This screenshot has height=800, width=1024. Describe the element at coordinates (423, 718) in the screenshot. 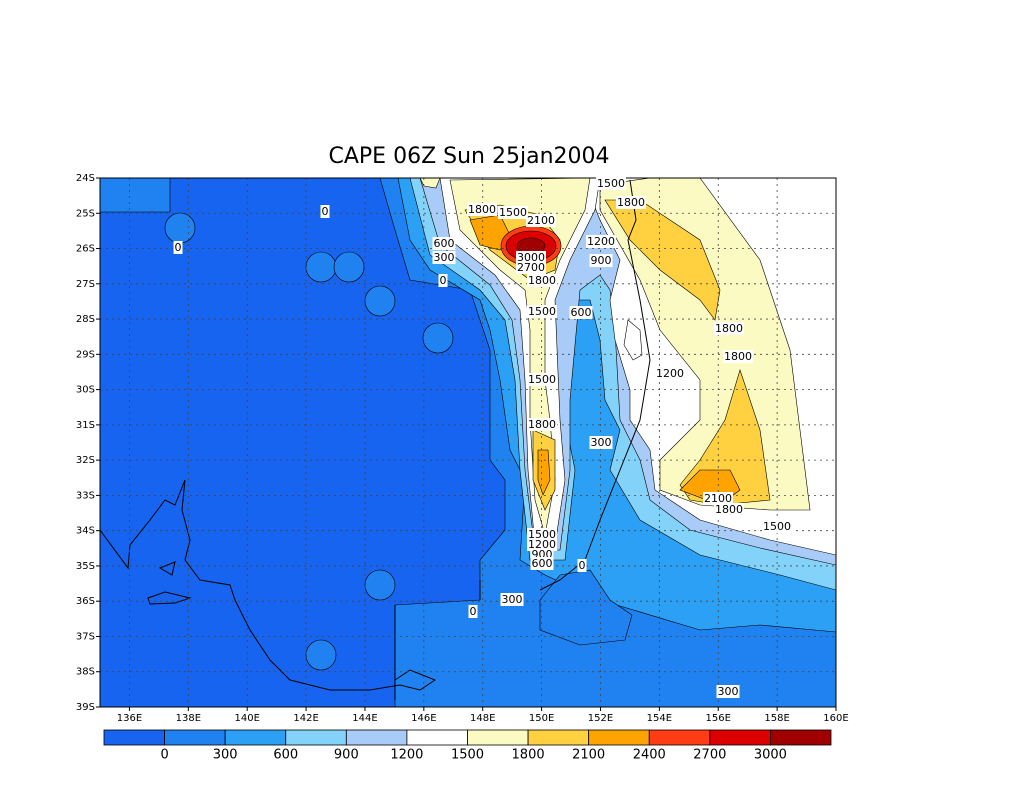

I see `x-tick-label: 146E` at that location.